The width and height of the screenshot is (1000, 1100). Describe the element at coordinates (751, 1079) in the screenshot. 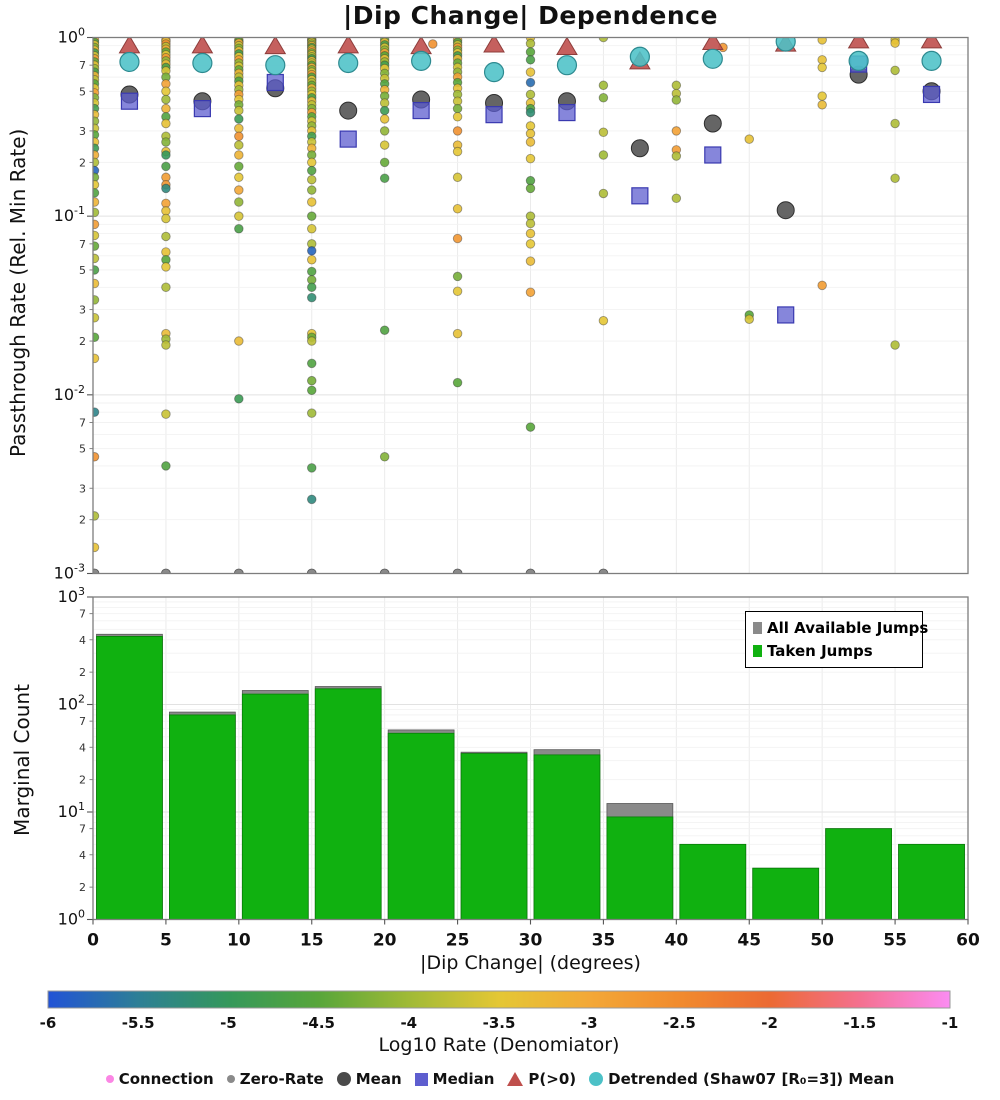

I see `legend-item-label: Detrended (Shaw07 [R₀=3]) Mean` at that location.